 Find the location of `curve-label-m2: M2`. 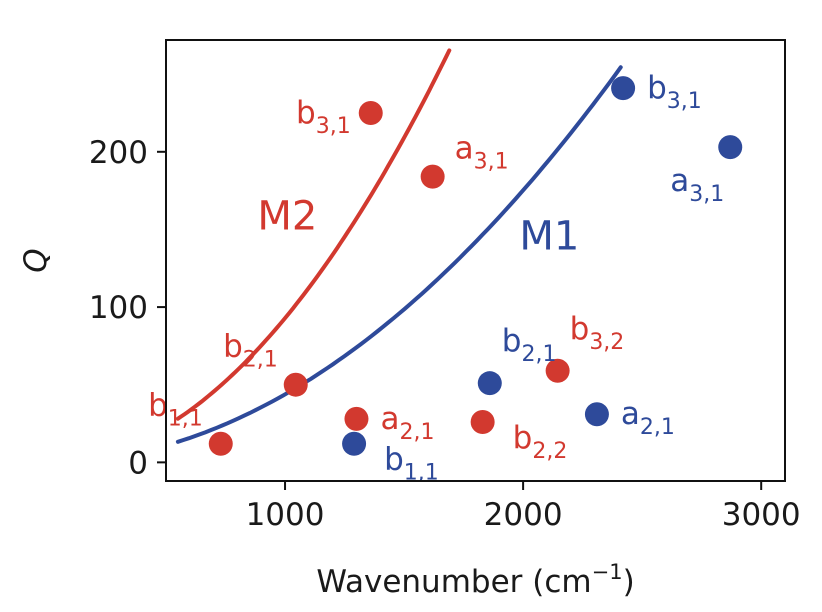

curve-label-m2: M2 is located at coordinates (287, 216).